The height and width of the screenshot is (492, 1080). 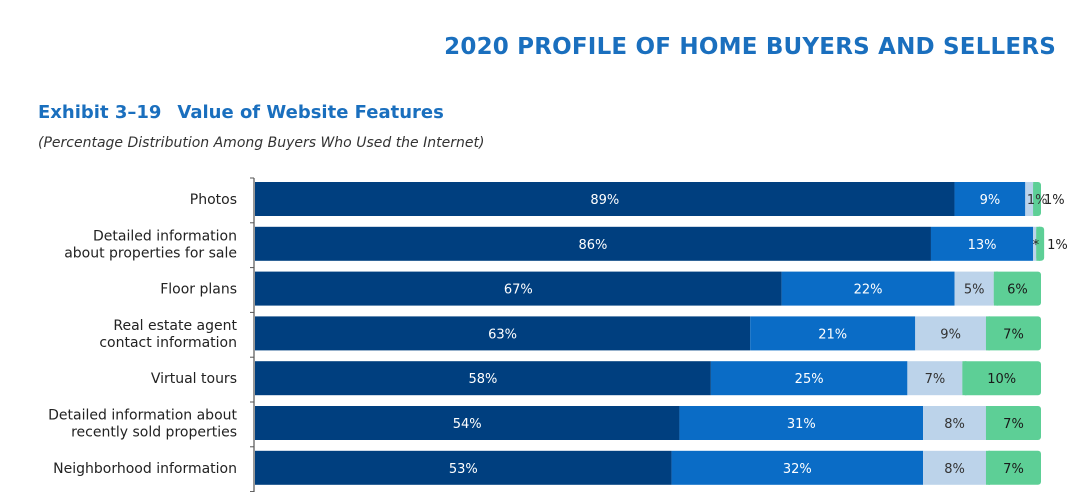 I want to click on value-label: 22%, so click(x=868, y=290).